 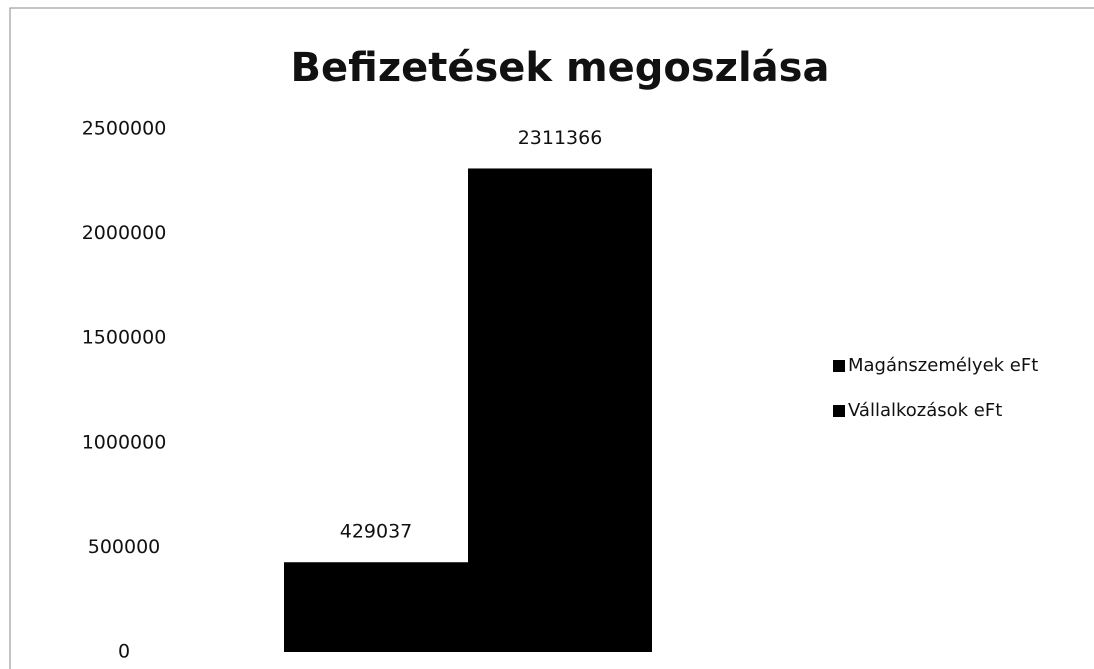 I want to click on y-tick-label: 2000000, so click(x=124, y=233).